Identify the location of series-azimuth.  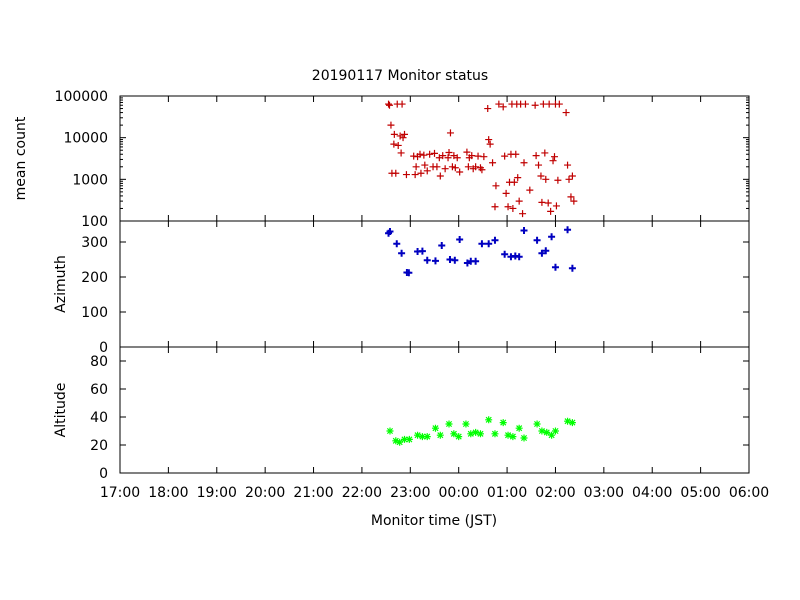
(480, 251).